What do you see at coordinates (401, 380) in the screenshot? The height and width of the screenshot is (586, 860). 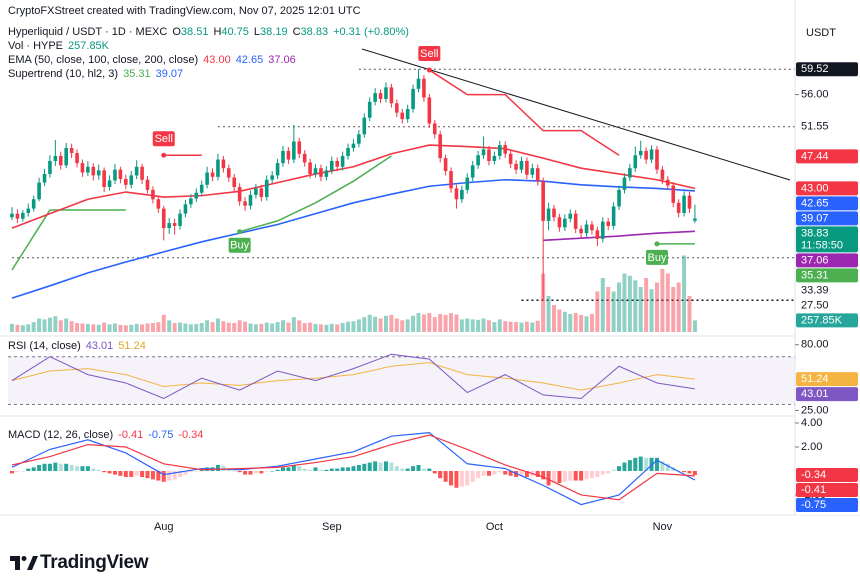 I see `rsi-band` at bounding box center [401, 380].